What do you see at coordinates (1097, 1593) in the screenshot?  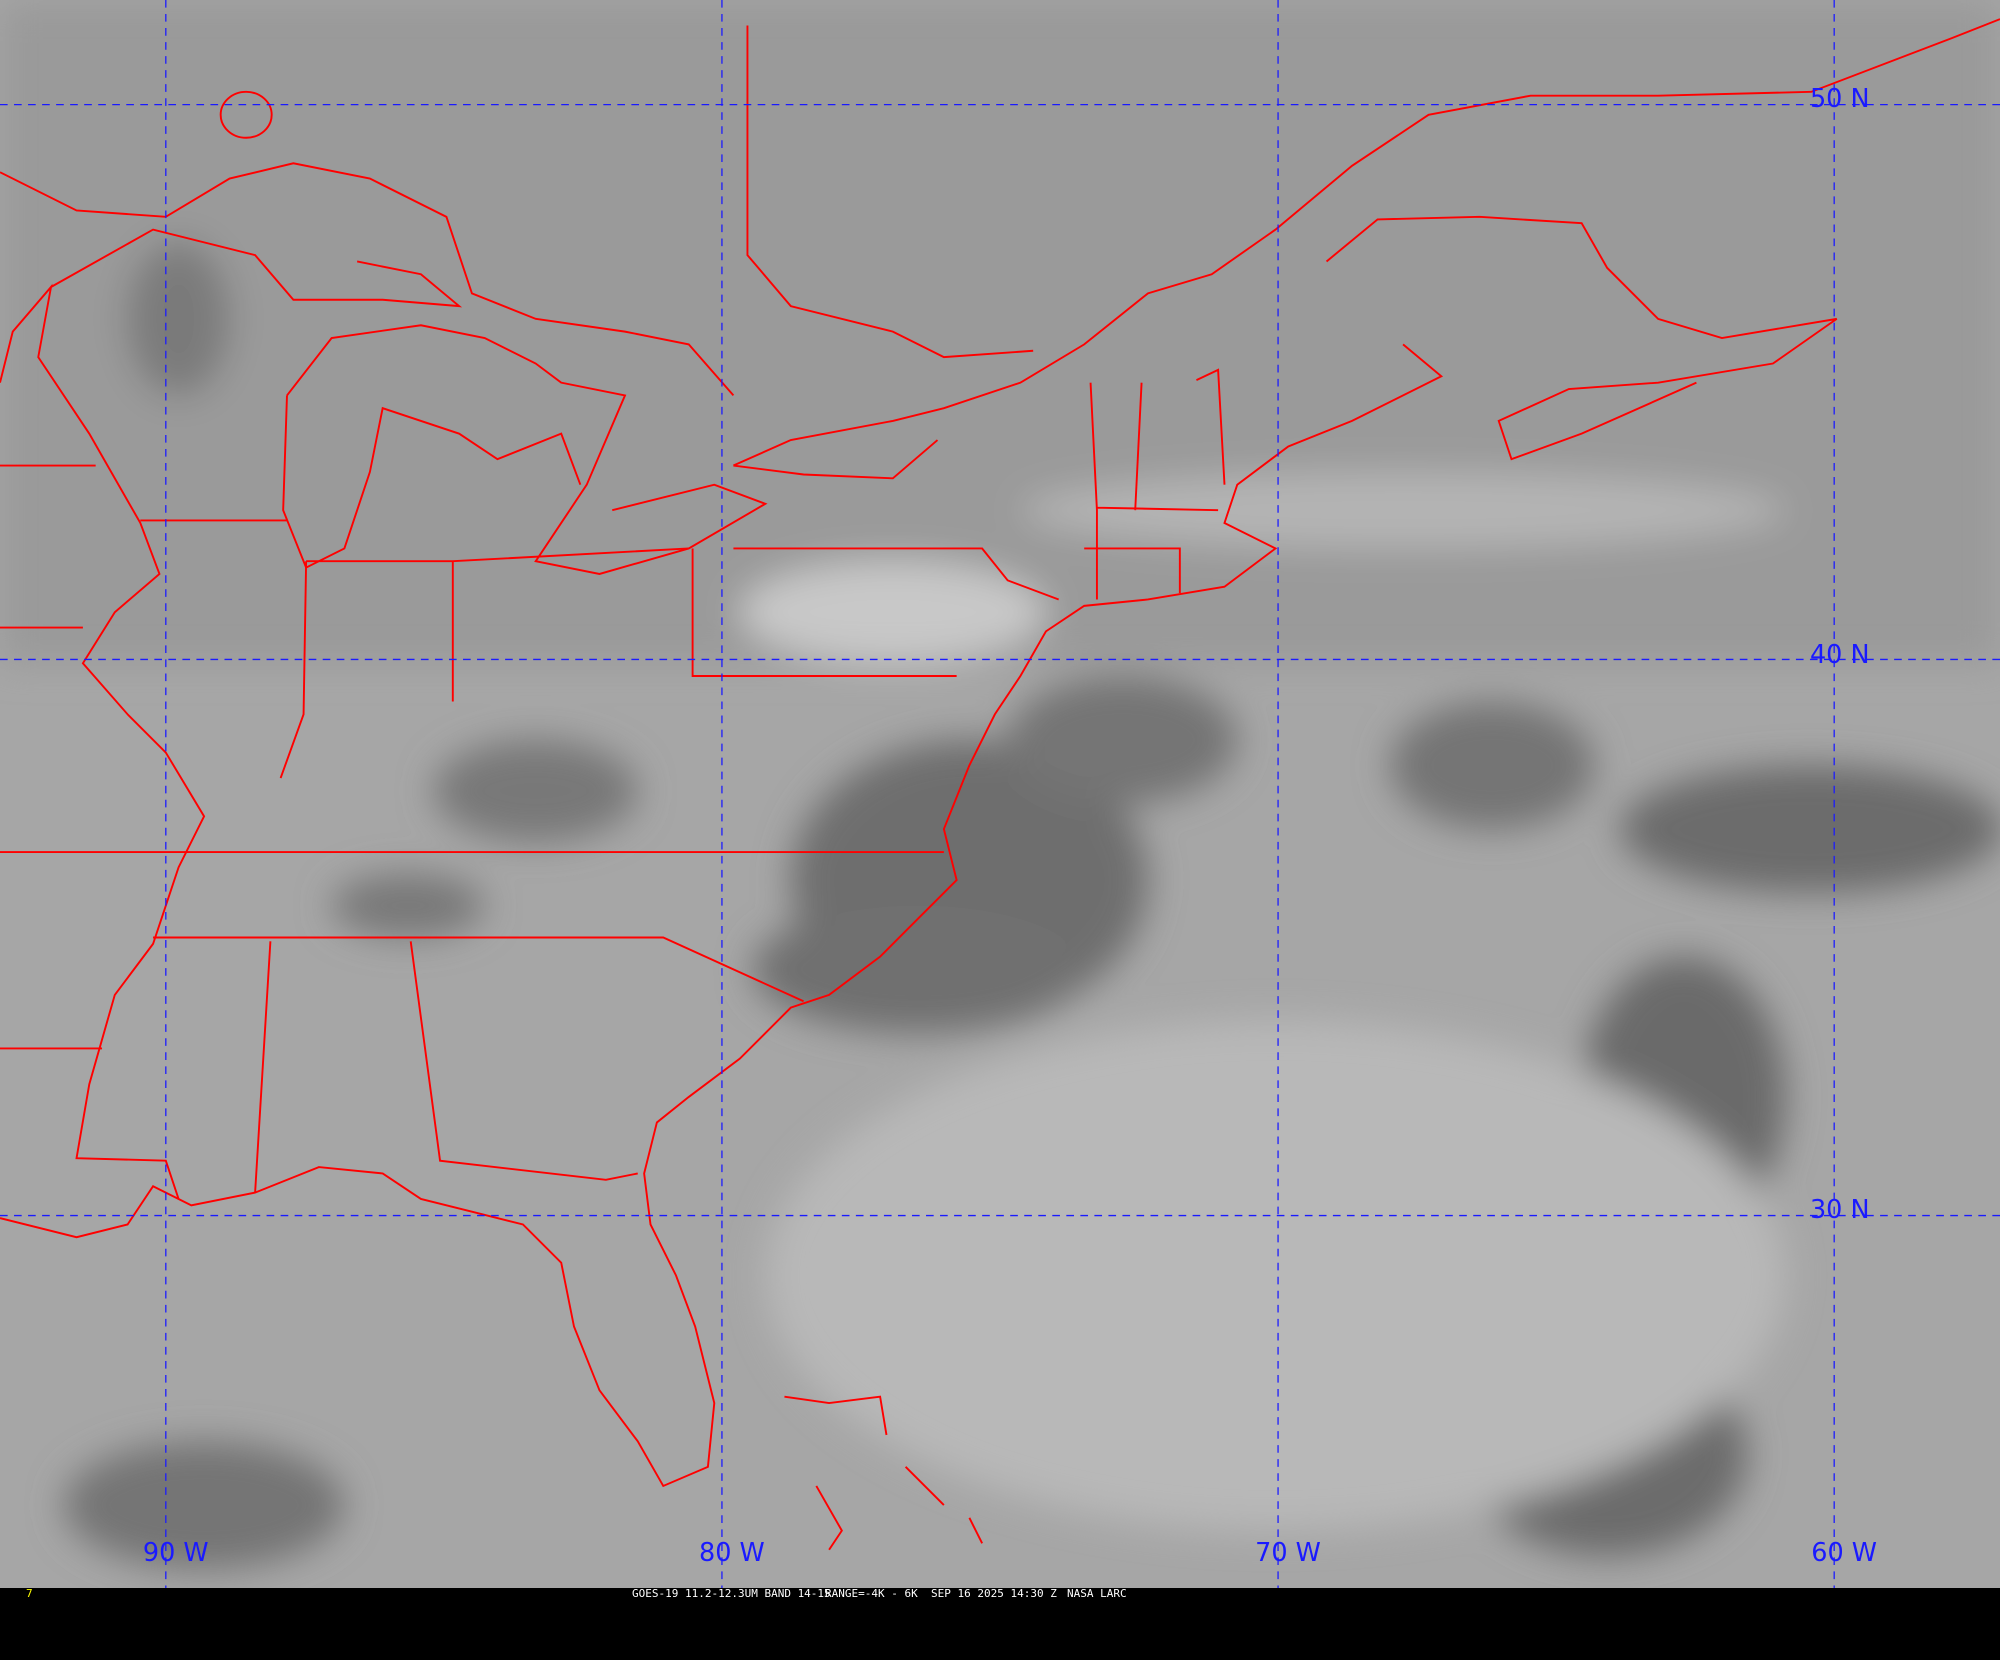 I see `source: NASA LARC` at bounding box center [1097, 1593].